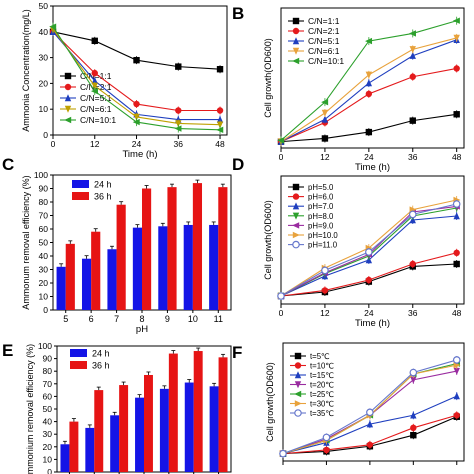 This screenshot has width=474, height=474. I want to click on x-tick-label: 48, so click(220, 144).